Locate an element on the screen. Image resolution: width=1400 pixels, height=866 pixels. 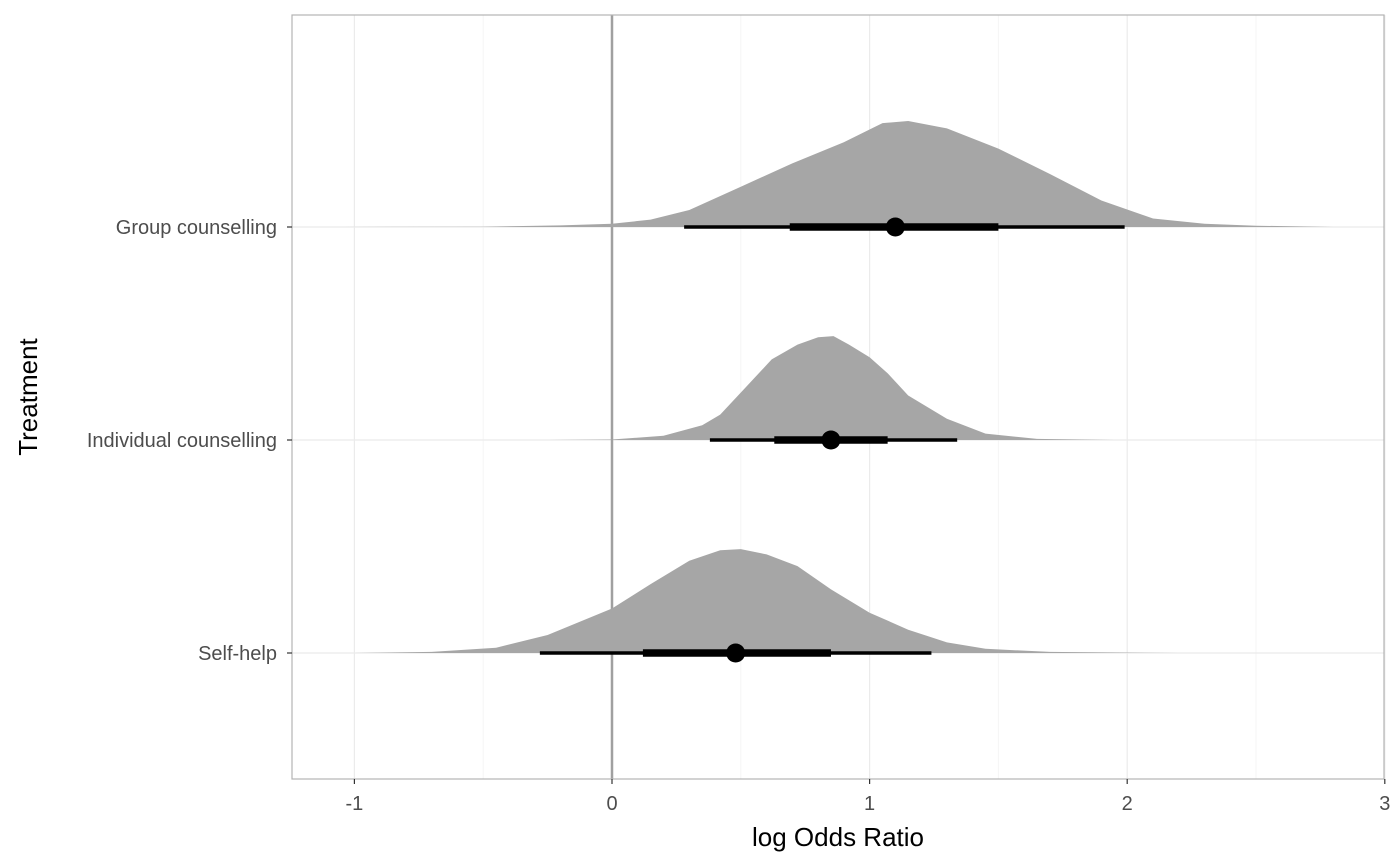
x-tick-label: 1 is located at coordinates (869, 804).